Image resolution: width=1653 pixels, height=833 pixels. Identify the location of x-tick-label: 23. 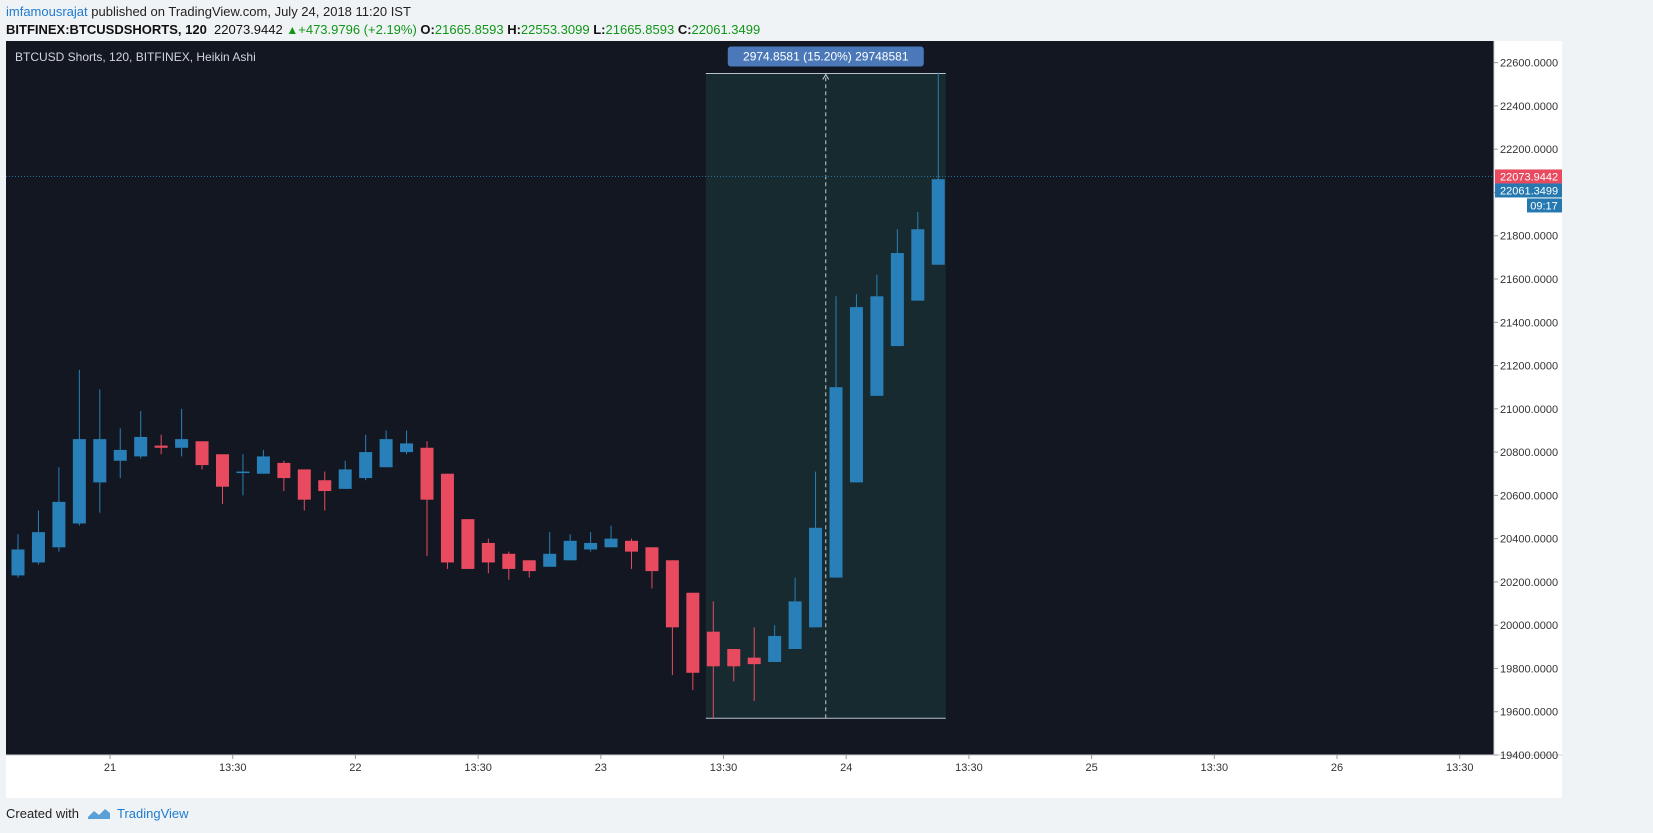
(601, 768).